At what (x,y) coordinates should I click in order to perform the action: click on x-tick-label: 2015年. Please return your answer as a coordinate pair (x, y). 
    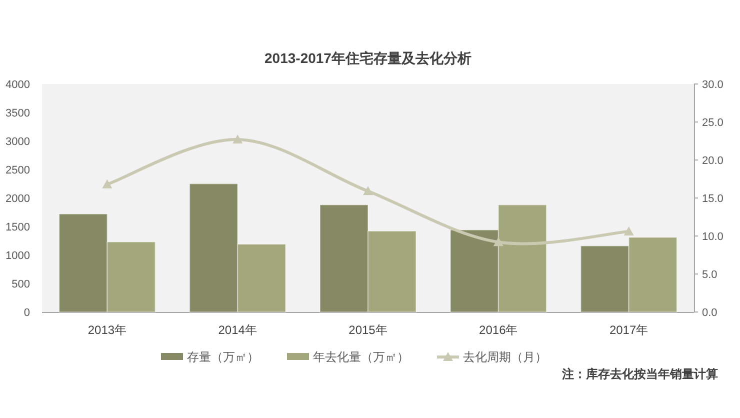
    Looking at the image, I should click on (368, 330).